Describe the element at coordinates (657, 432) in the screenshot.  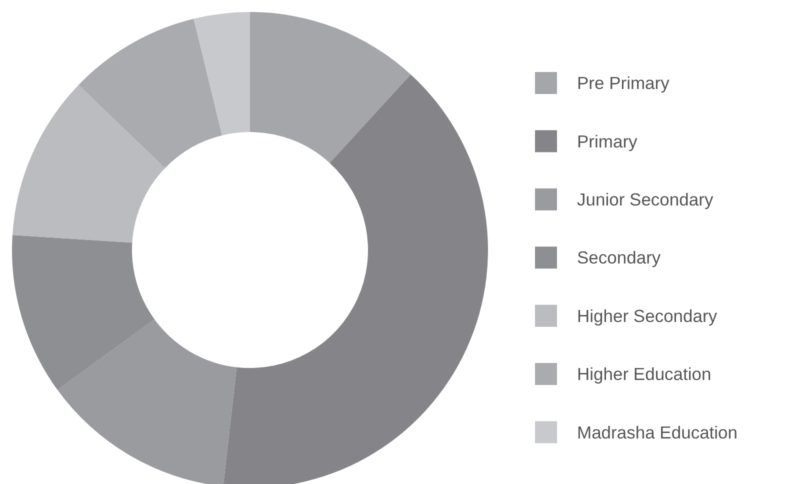
I see `legend-label: Madrasha Education` at that location.